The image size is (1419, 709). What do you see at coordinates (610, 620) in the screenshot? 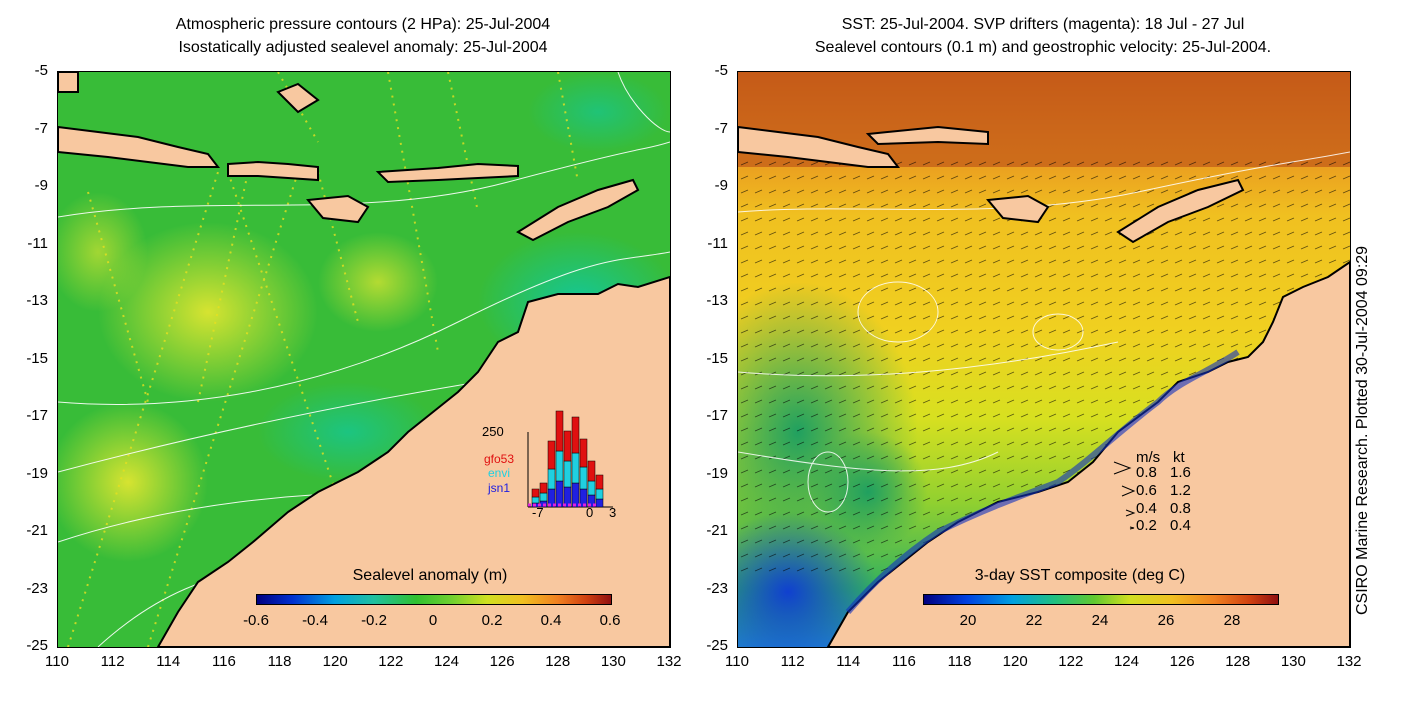
I see `left-colorbar-tick-6: 0.6` at bounding box center [610, 620].